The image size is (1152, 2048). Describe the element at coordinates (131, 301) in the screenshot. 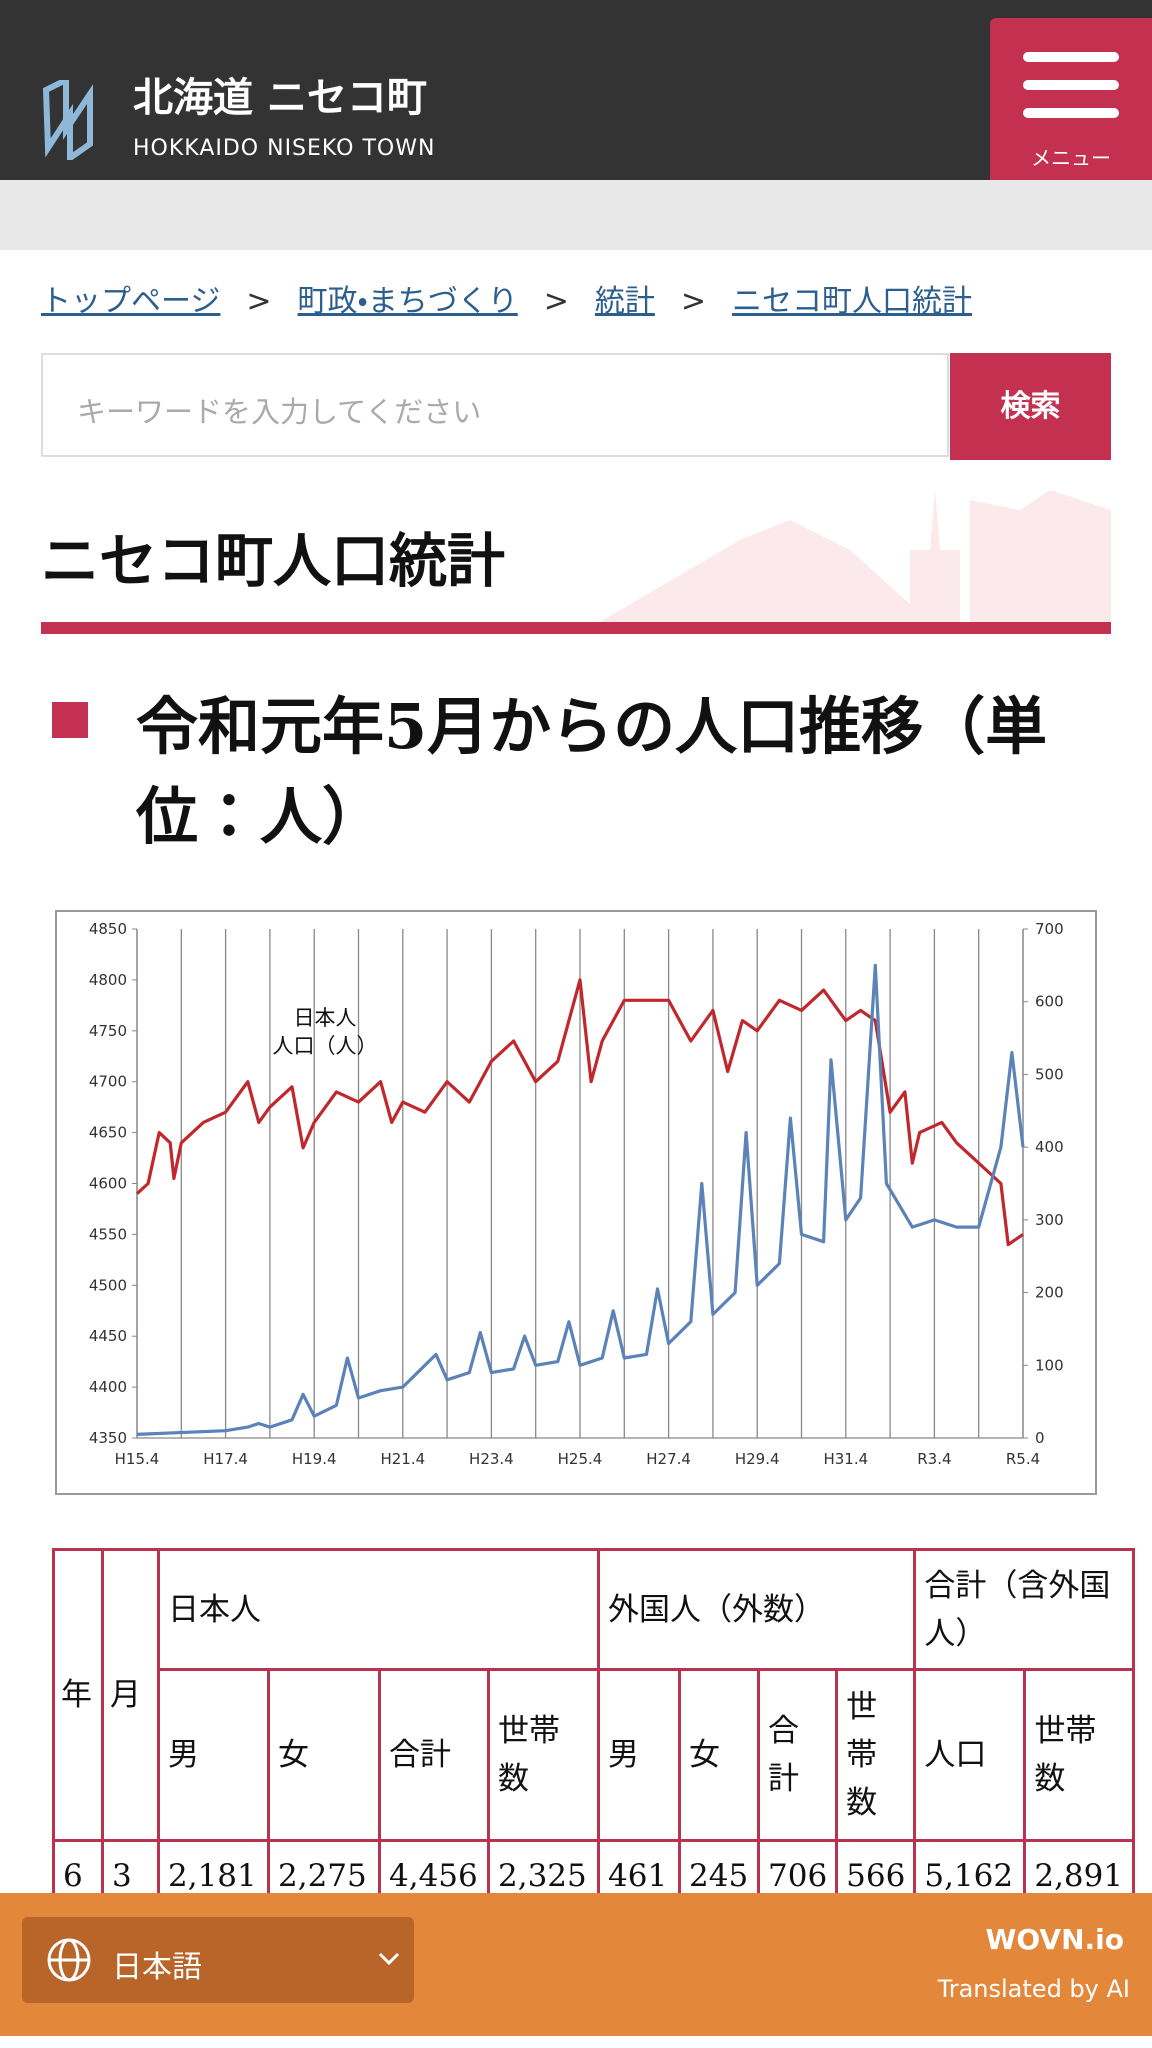

I see `breadcrumb-link: トップページ` at that location.